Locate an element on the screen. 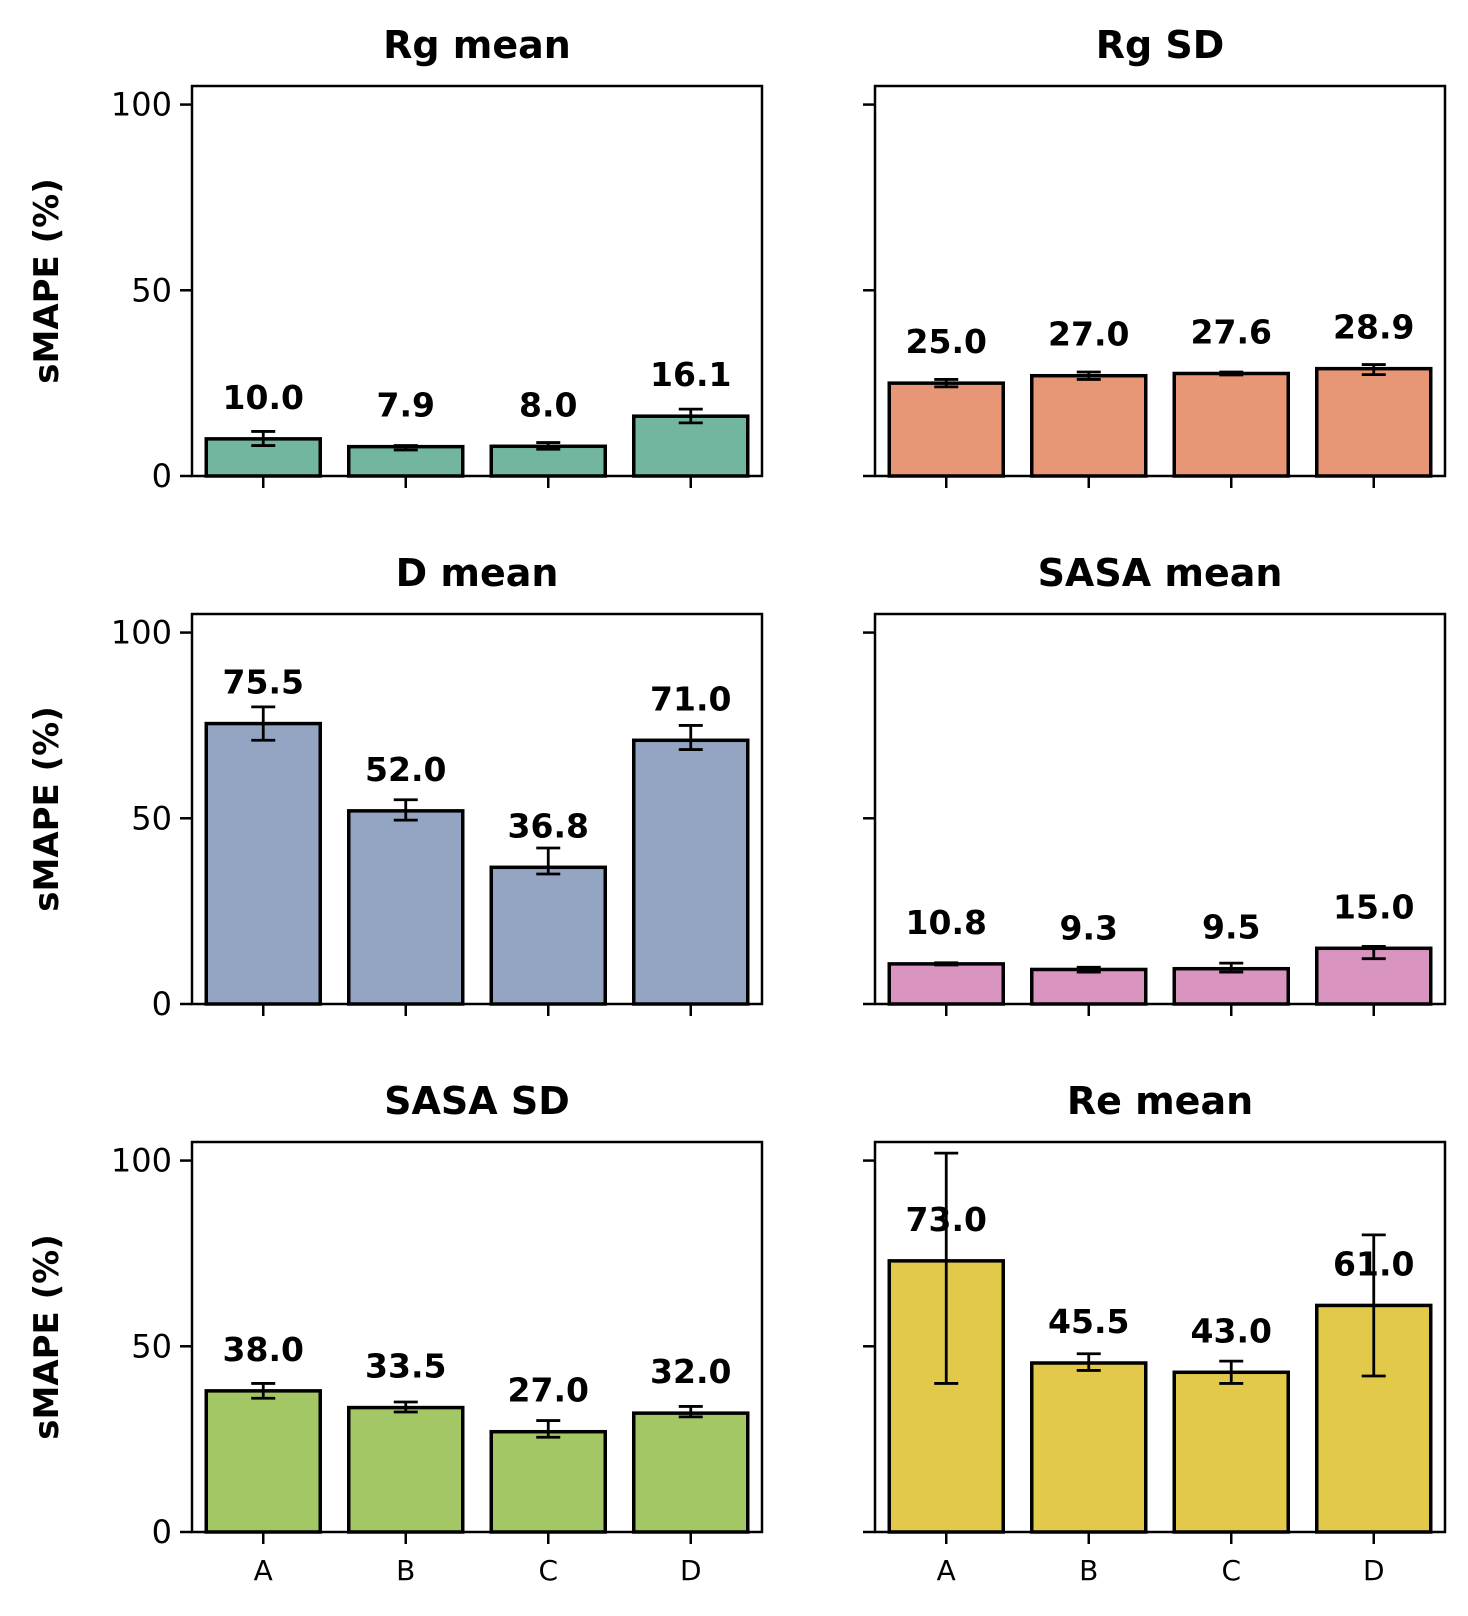  value-label: 10.8 is located at coordinates (946, 922).